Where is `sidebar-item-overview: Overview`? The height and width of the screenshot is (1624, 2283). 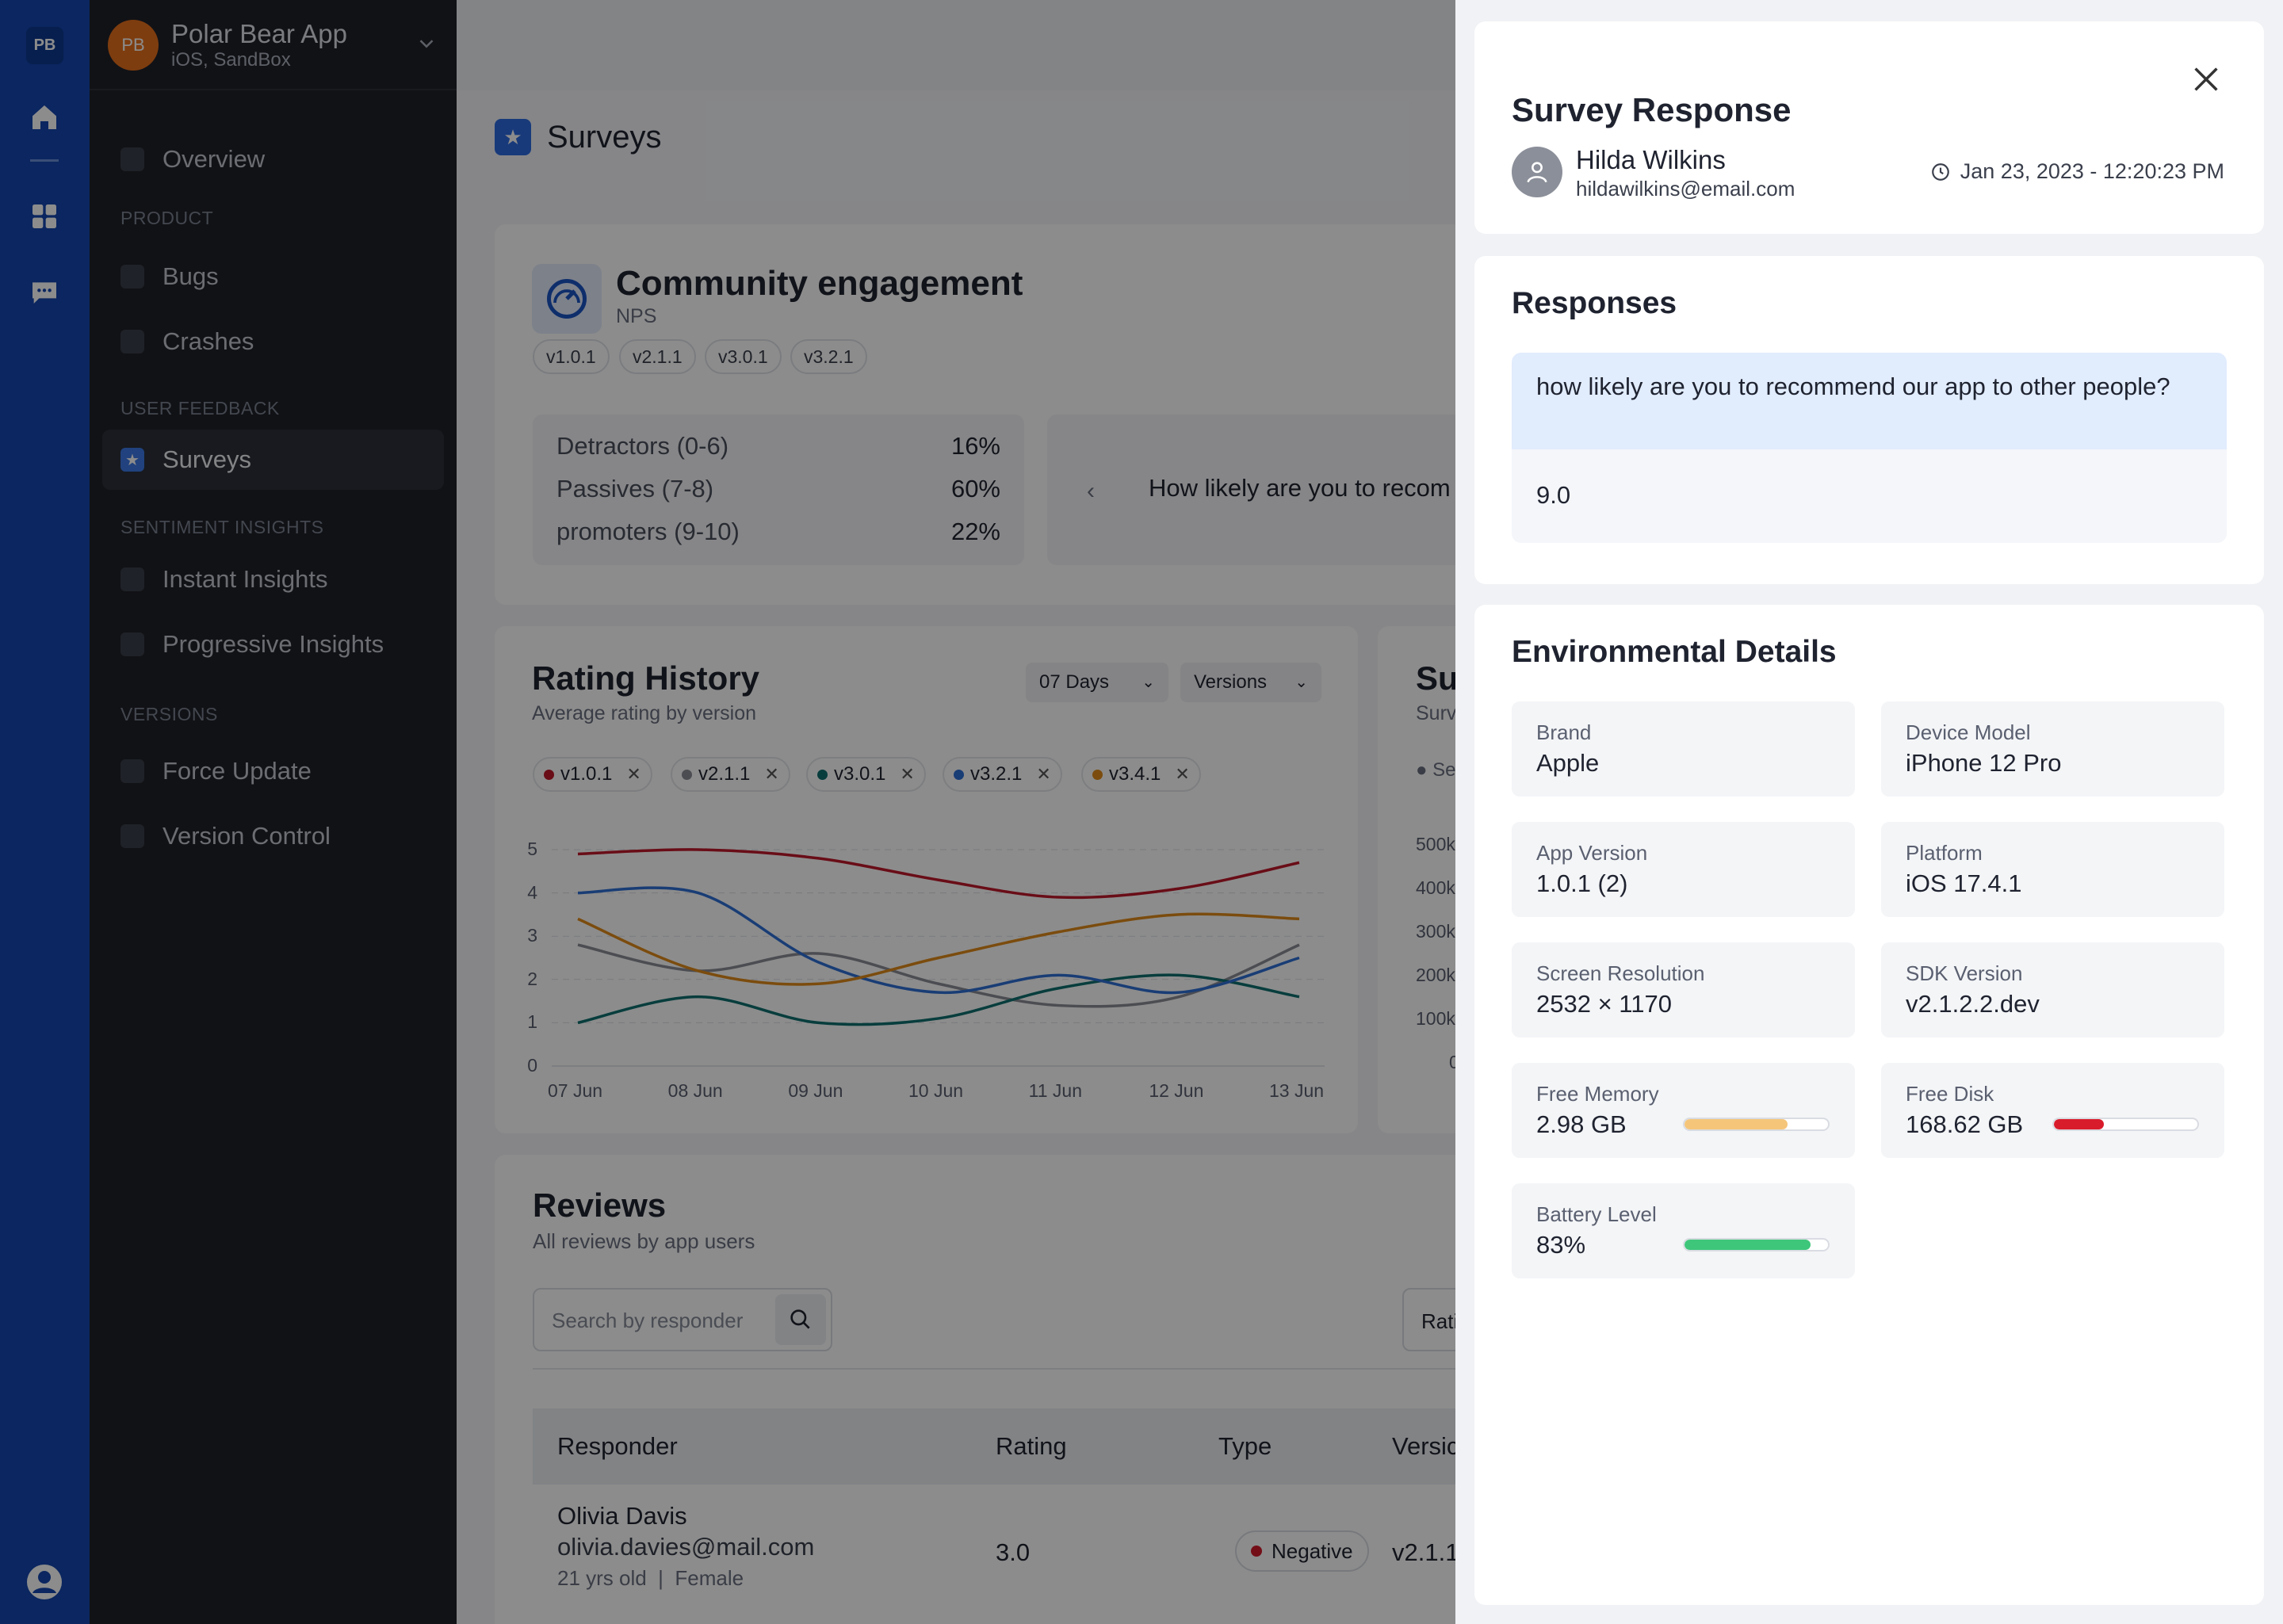
sidebar-item-overview: Overview is located at coordinates (273, 159).